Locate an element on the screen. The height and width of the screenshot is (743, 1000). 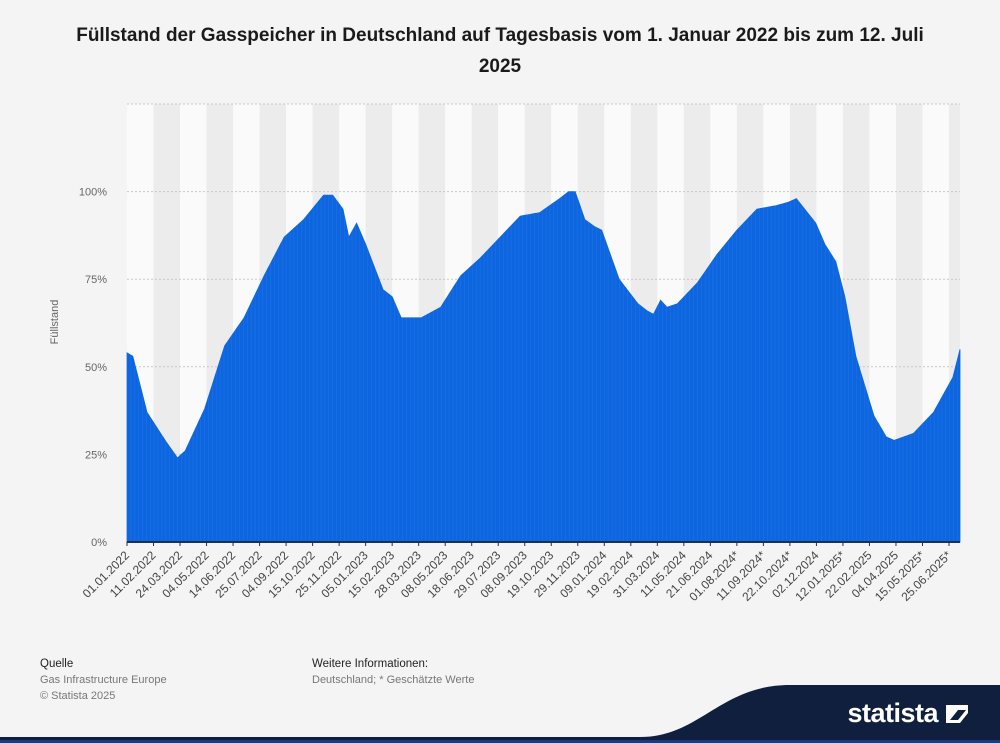
y-tick-label: 50% is located at coordinates (96, 368).